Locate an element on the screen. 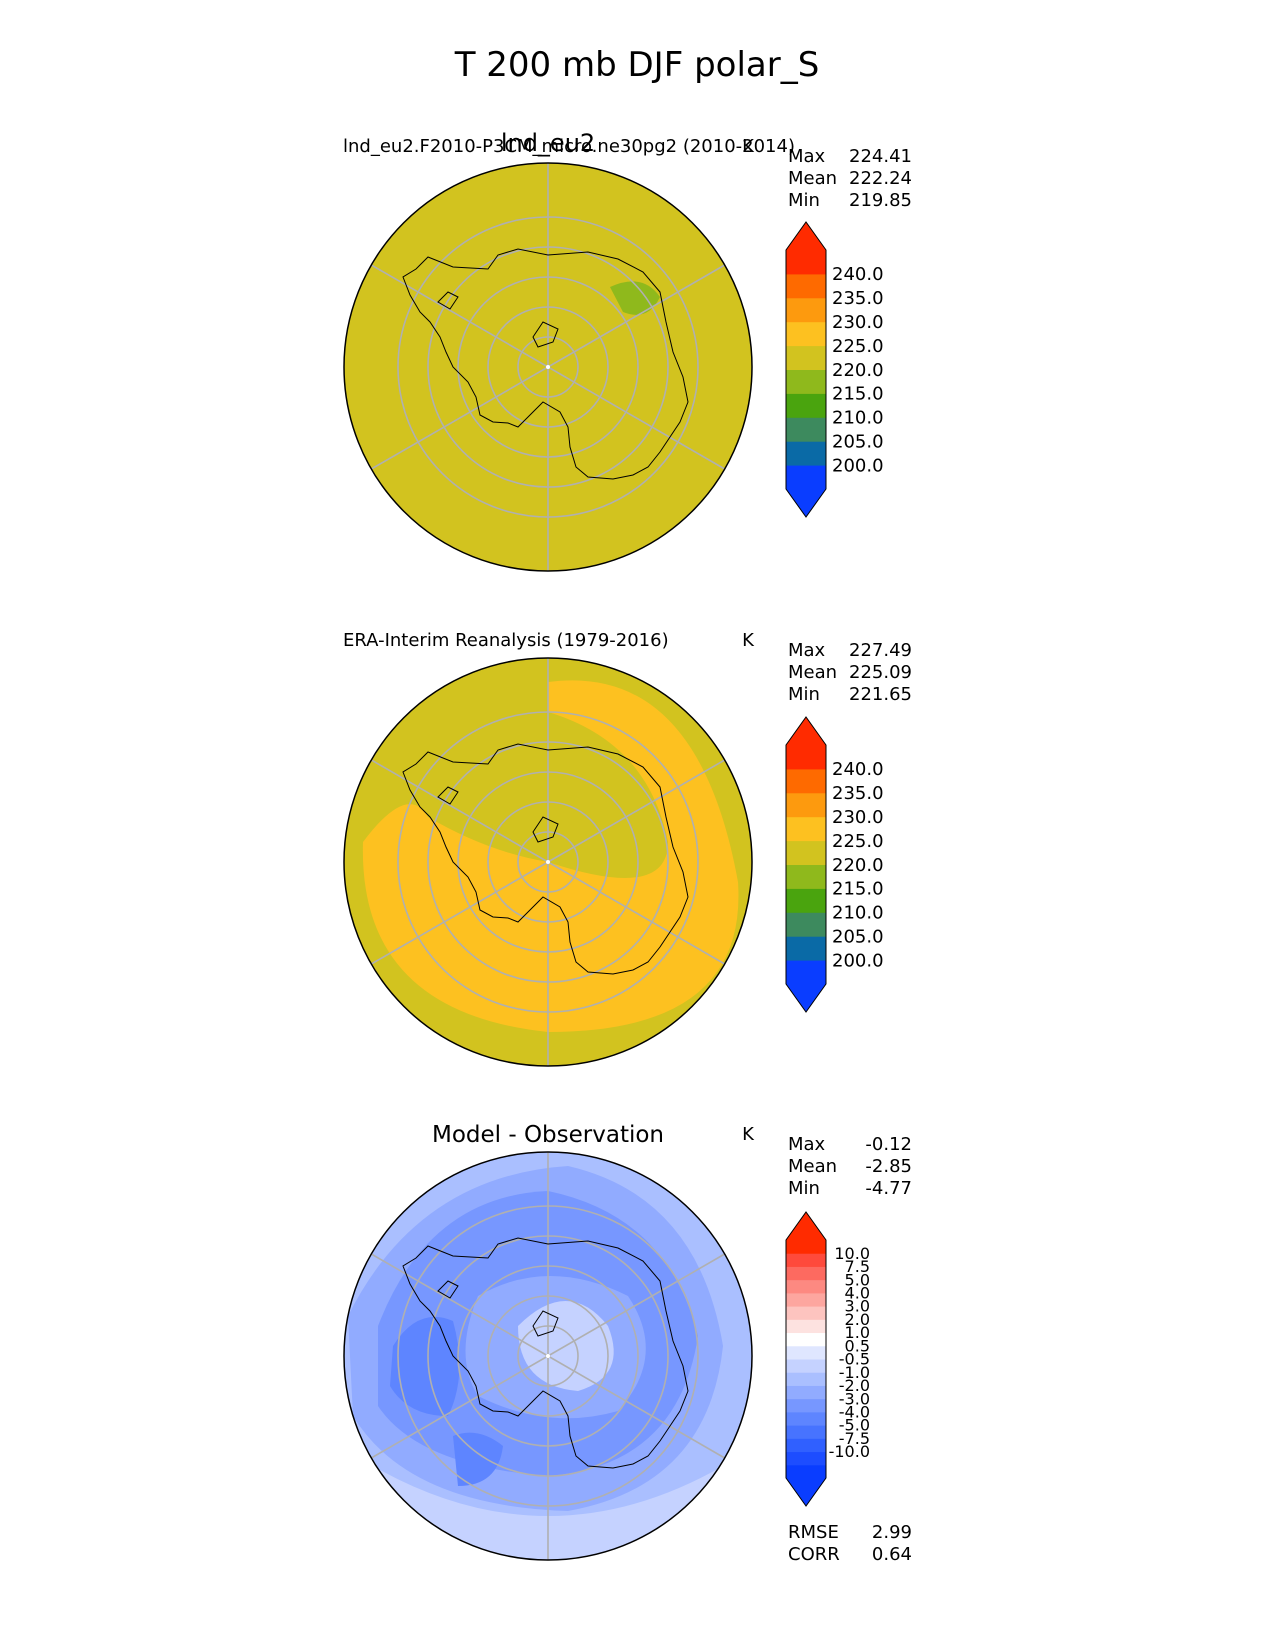  colorbar-tick-label: 235.0 is located at coordinates (858, 298).